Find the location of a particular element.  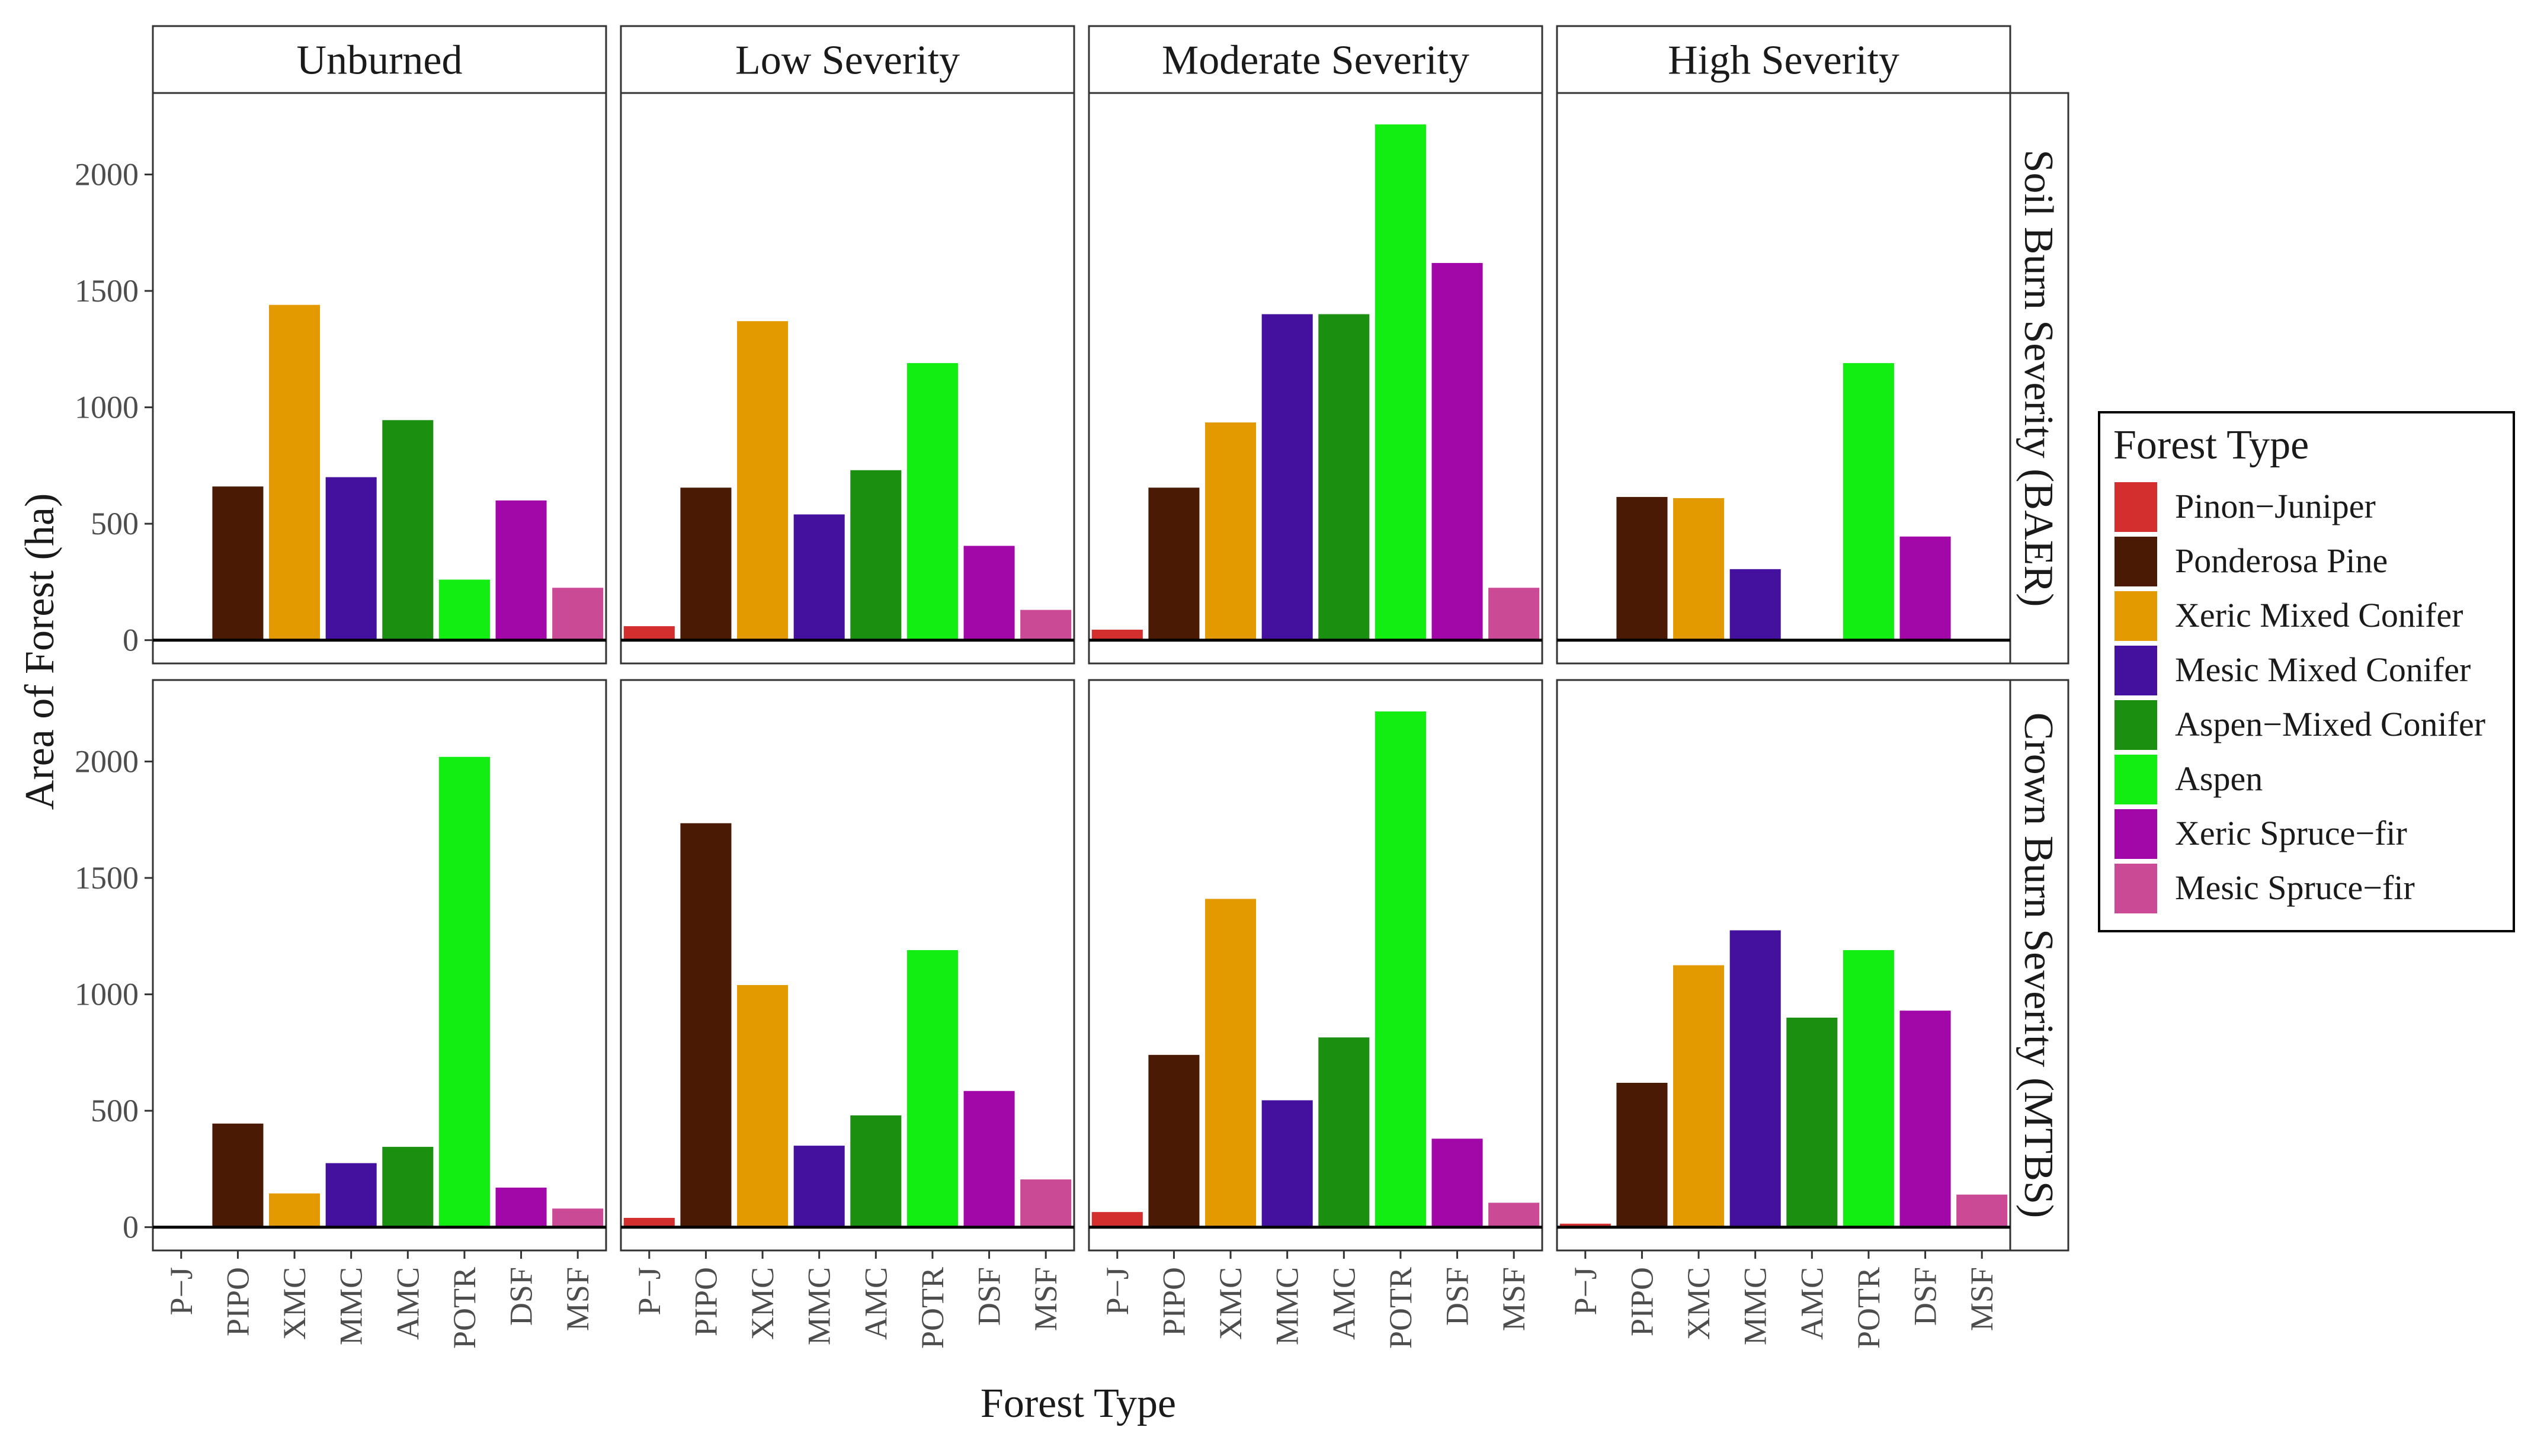

legend-swatch-xeric-spruce-fir is located at coordinates (2135, 834).